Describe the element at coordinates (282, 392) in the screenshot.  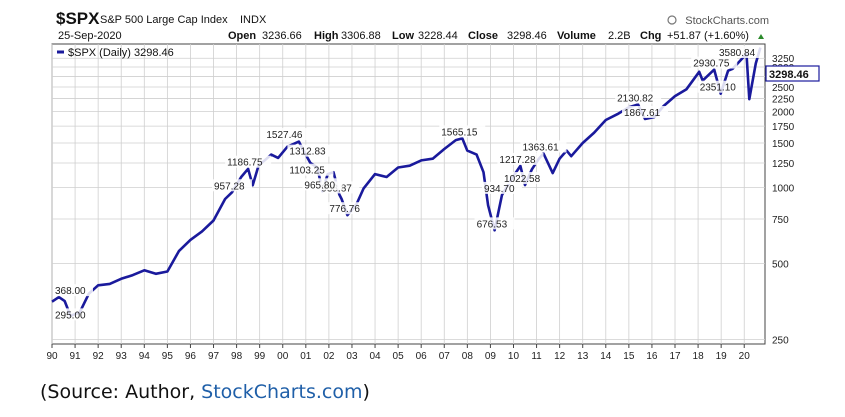
I see `stockcharts-link: StockCharts.com` at that location.